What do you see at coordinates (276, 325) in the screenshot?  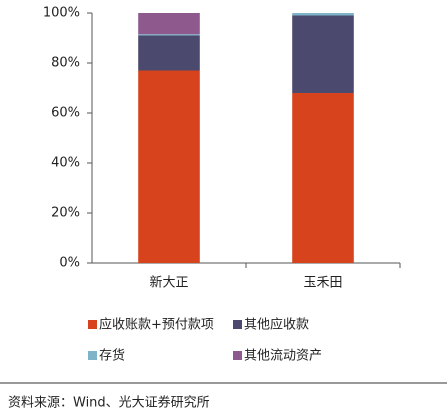 I see `legend-label: 其他应收款` at bounding box center [276, 325].